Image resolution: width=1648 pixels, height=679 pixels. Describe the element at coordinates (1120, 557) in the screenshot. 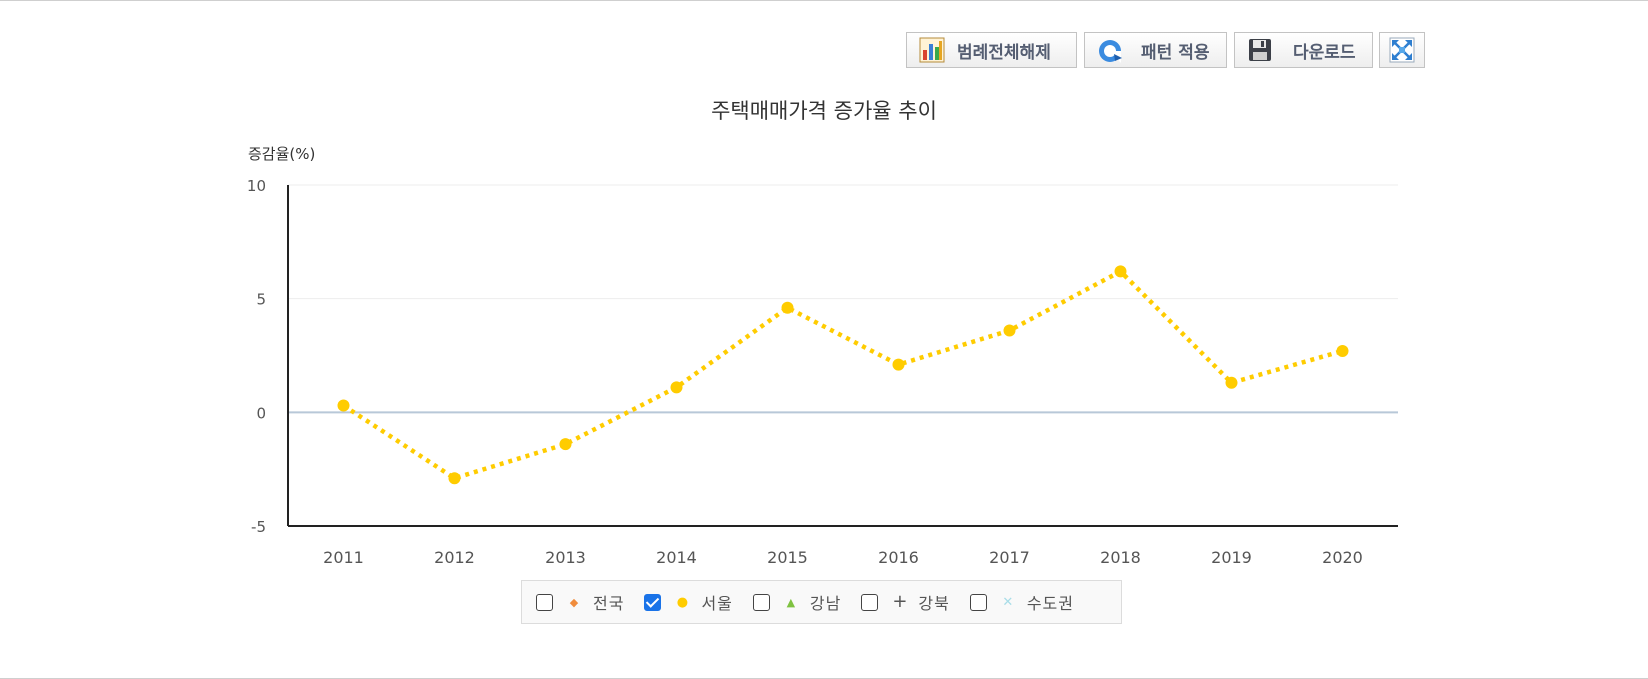

I see `x-tick-label: 2018` at that location.